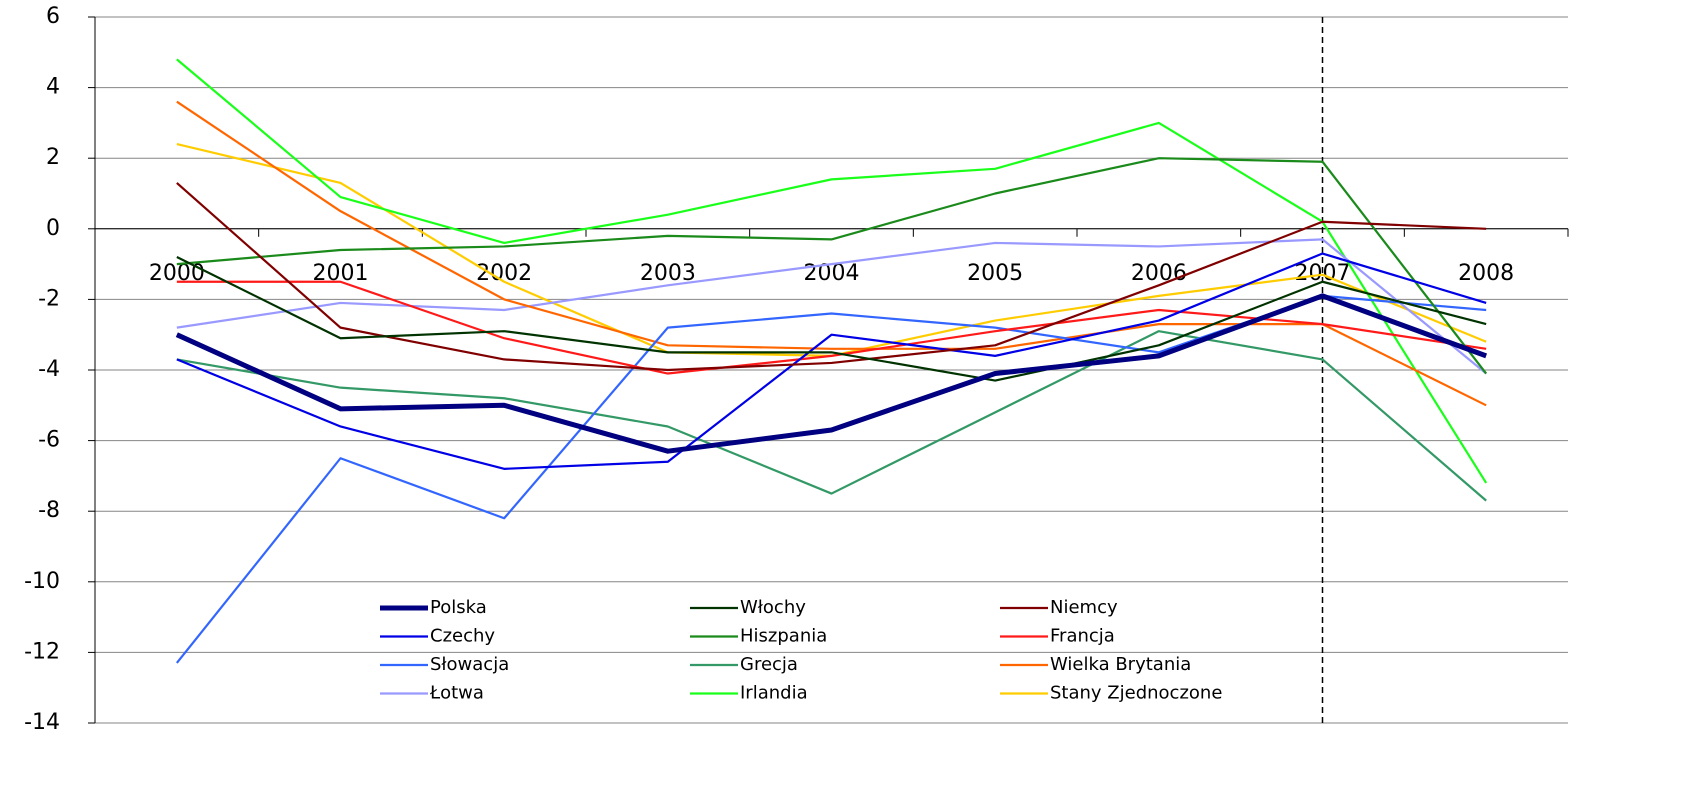 The width and height of the screenshot is (1686, 787). Describe the element at coordinates (458, 607) in the screenshot. I see `legend-label: Polska` at that location.